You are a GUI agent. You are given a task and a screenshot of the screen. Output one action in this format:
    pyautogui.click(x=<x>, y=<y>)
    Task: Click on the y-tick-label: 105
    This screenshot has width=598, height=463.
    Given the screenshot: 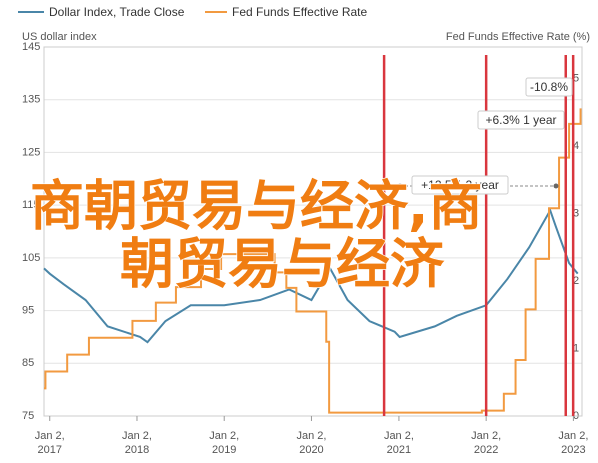 What is the action you would take?
    pyautogui.click(x=31, y=258)
    